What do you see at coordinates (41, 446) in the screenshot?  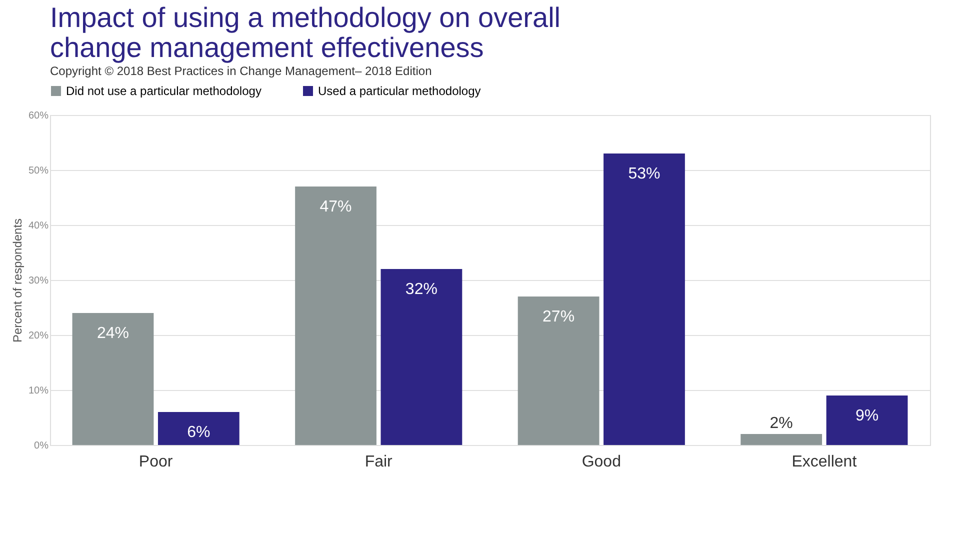 I see `y-tick-label: 0%` at bounding box center [41, 446].